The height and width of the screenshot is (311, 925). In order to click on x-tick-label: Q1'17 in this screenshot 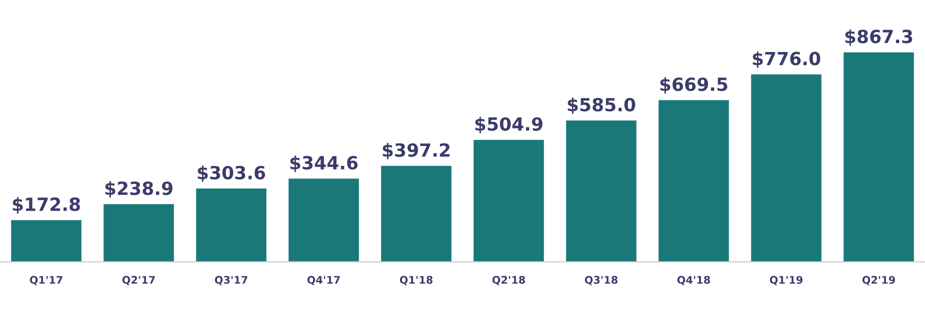, I will do `click(46, 281)`.